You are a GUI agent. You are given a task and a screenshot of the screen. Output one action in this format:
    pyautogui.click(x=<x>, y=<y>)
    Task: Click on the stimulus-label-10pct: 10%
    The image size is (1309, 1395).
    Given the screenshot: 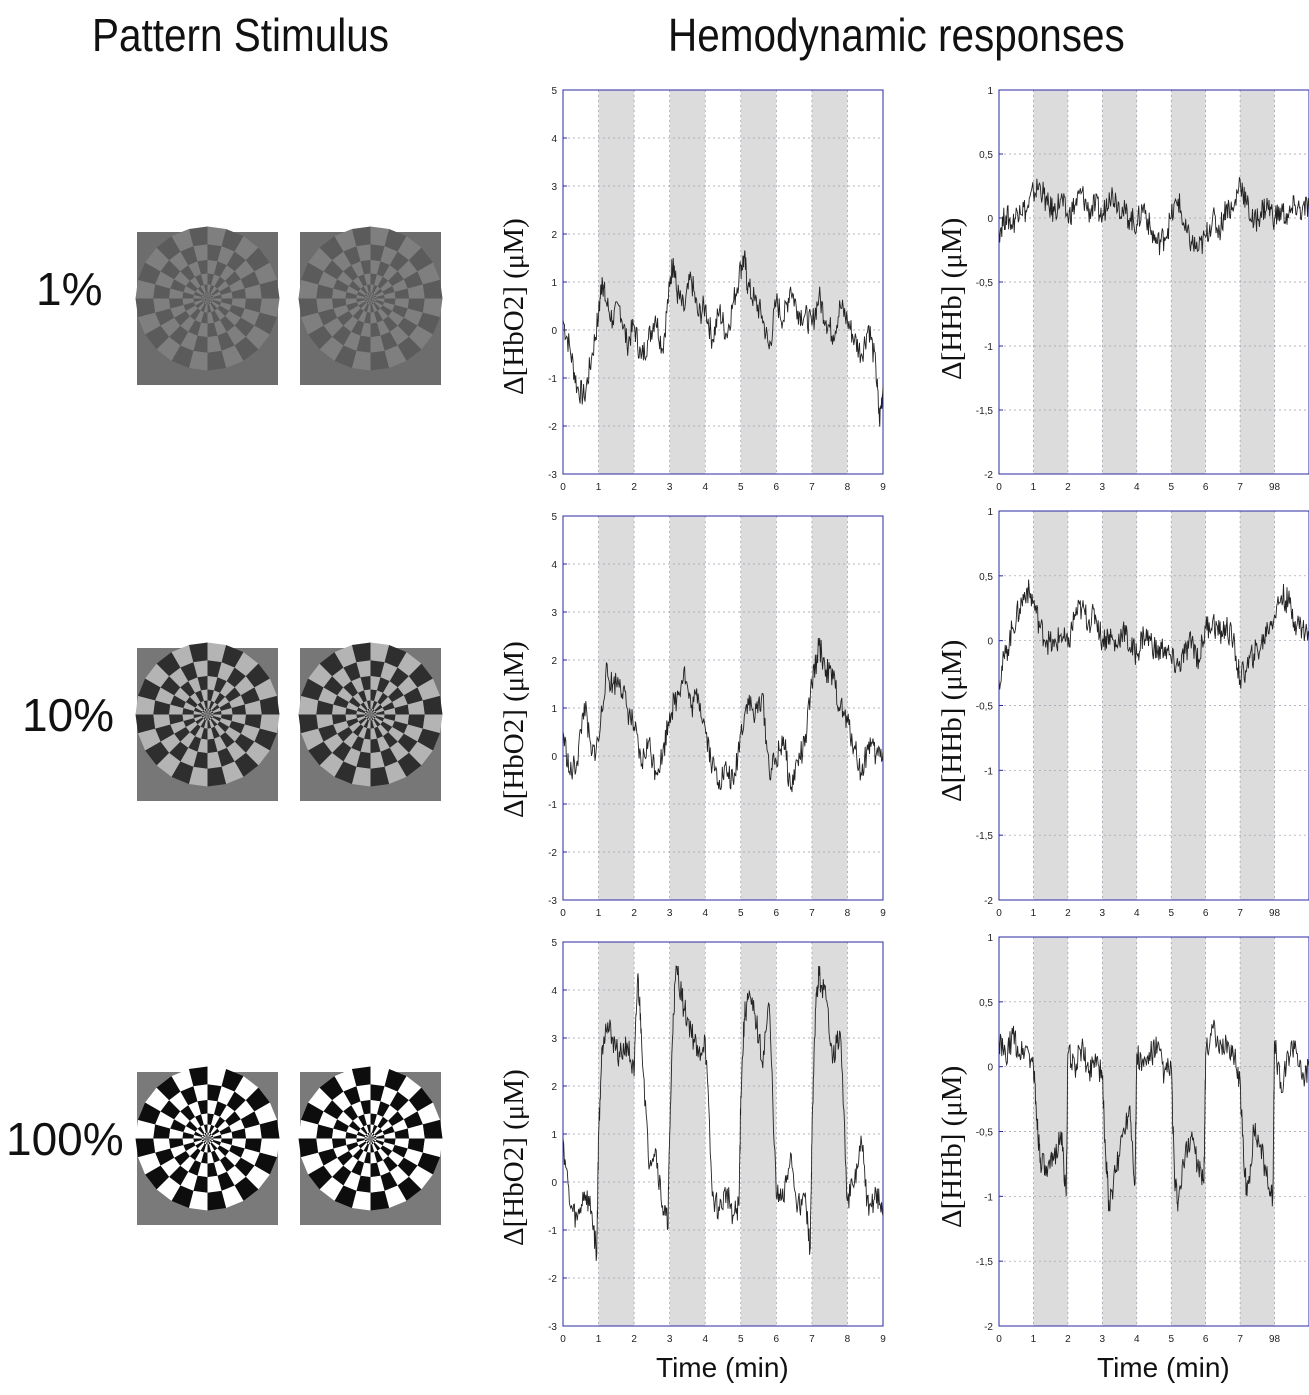 What is the action you would take?
    pyautogui.click(x=68, y=715)
    